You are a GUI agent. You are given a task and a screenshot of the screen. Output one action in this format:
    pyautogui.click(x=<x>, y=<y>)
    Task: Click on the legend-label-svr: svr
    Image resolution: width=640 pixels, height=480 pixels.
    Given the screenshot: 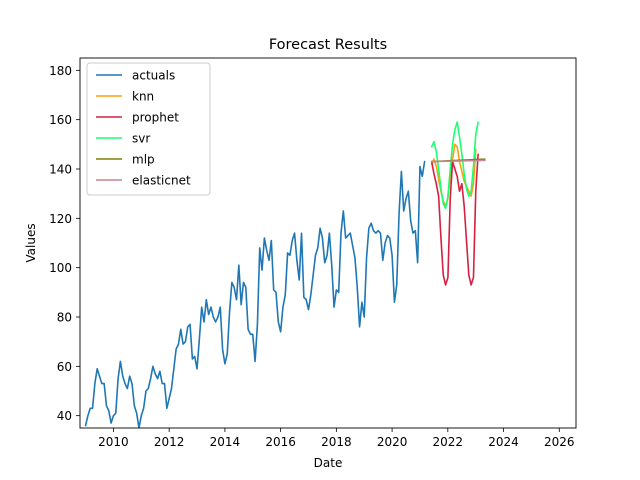 What is the action you would take?
    pyautogui.click(x=141, y=139)
    